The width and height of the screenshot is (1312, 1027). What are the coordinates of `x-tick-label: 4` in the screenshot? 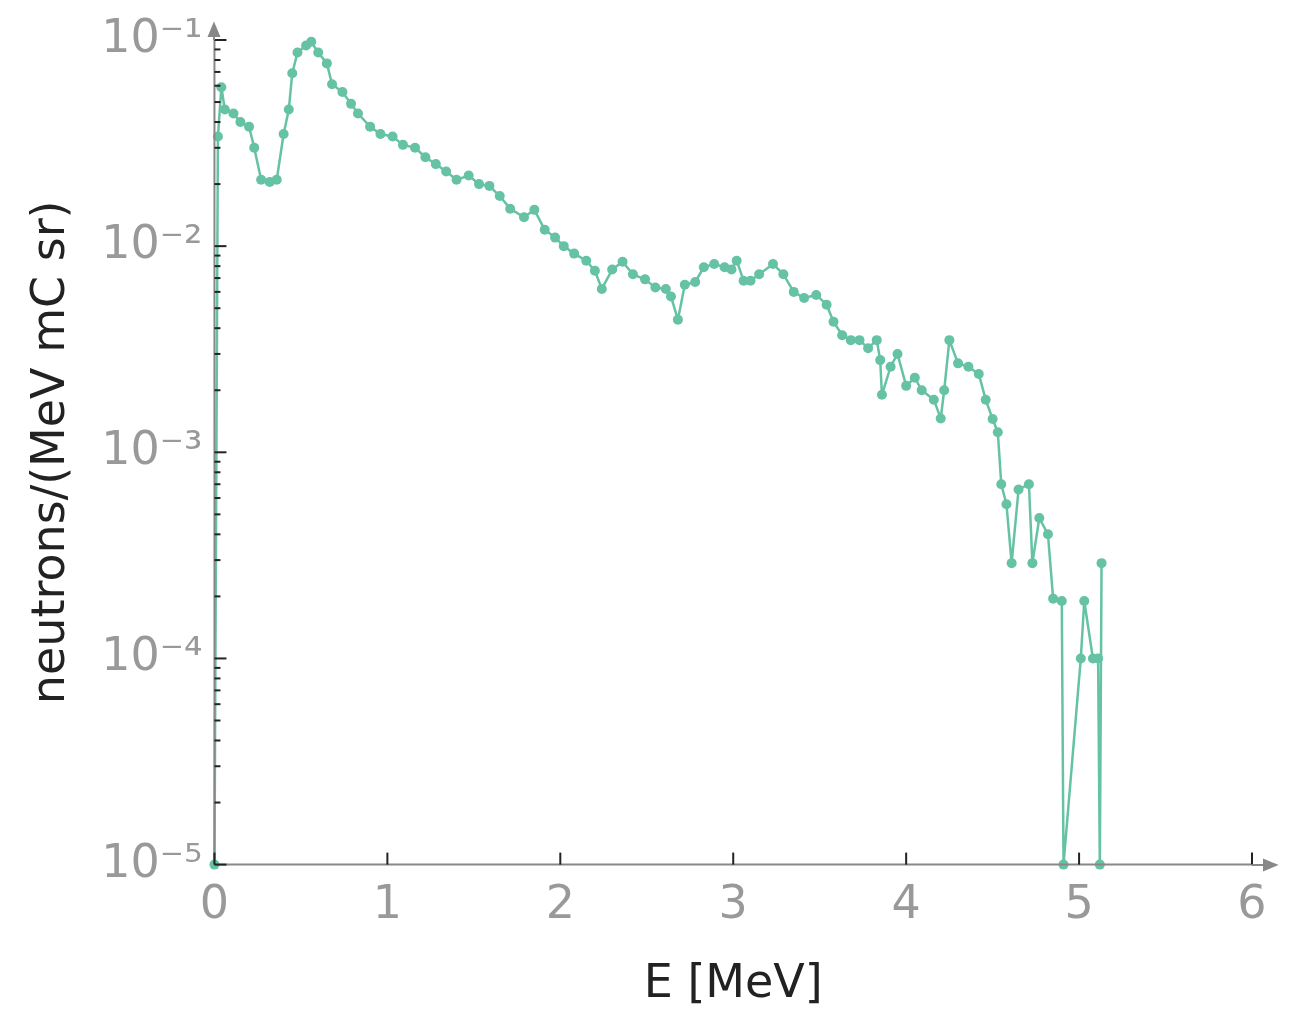 It's located at (906, 902).